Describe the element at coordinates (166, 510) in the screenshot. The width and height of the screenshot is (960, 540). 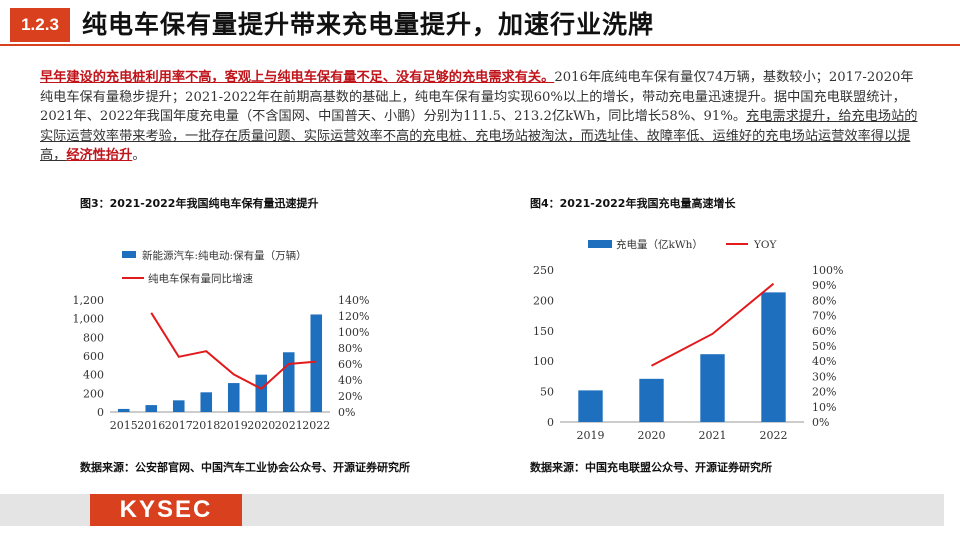
I see `kysec-logo: KYSEC` at that location.